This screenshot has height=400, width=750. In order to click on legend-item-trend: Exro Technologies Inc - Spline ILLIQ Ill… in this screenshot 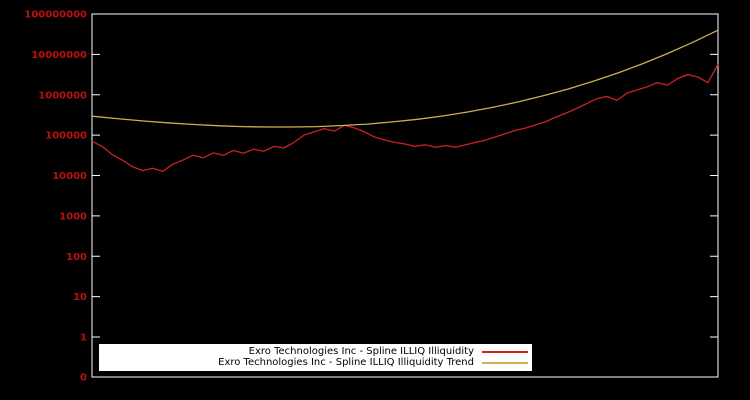, I will do `click(315, 362)`.